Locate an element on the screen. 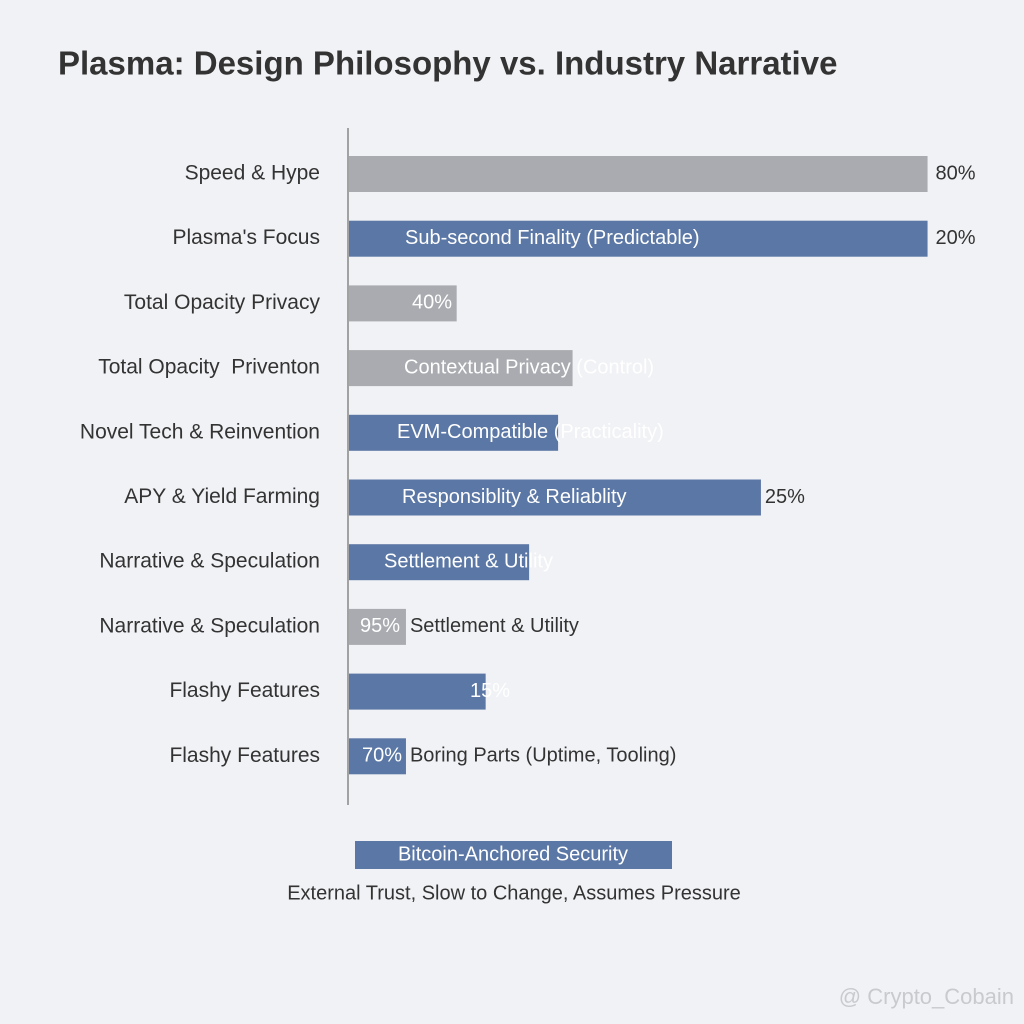 Image resolution: width=1024 pixels, height=1024 pixels. bar-inner-label: Sub-second Finality (Predictable) is located at coordinates (552, 238).